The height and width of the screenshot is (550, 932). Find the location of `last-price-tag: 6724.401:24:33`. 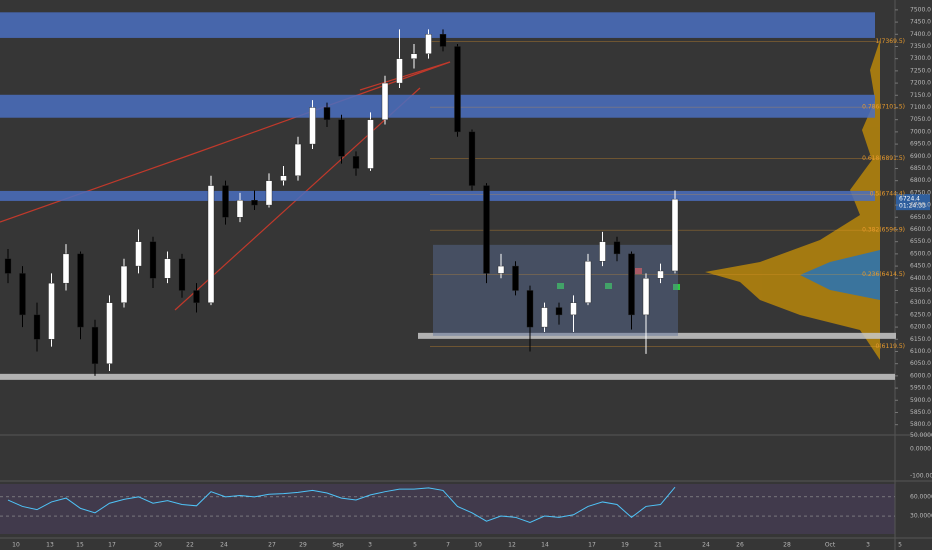

last-price-tag: 6724.401:24:33 is located at coordinates (913, 202).